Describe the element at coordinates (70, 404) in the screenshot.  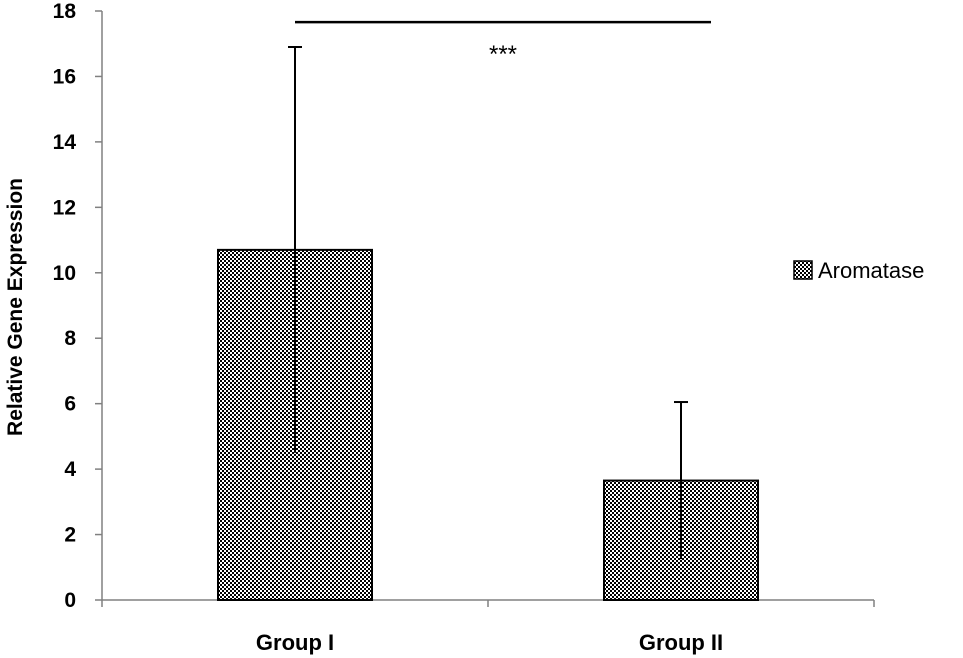
I see `y-tick-label: 6` at that location.